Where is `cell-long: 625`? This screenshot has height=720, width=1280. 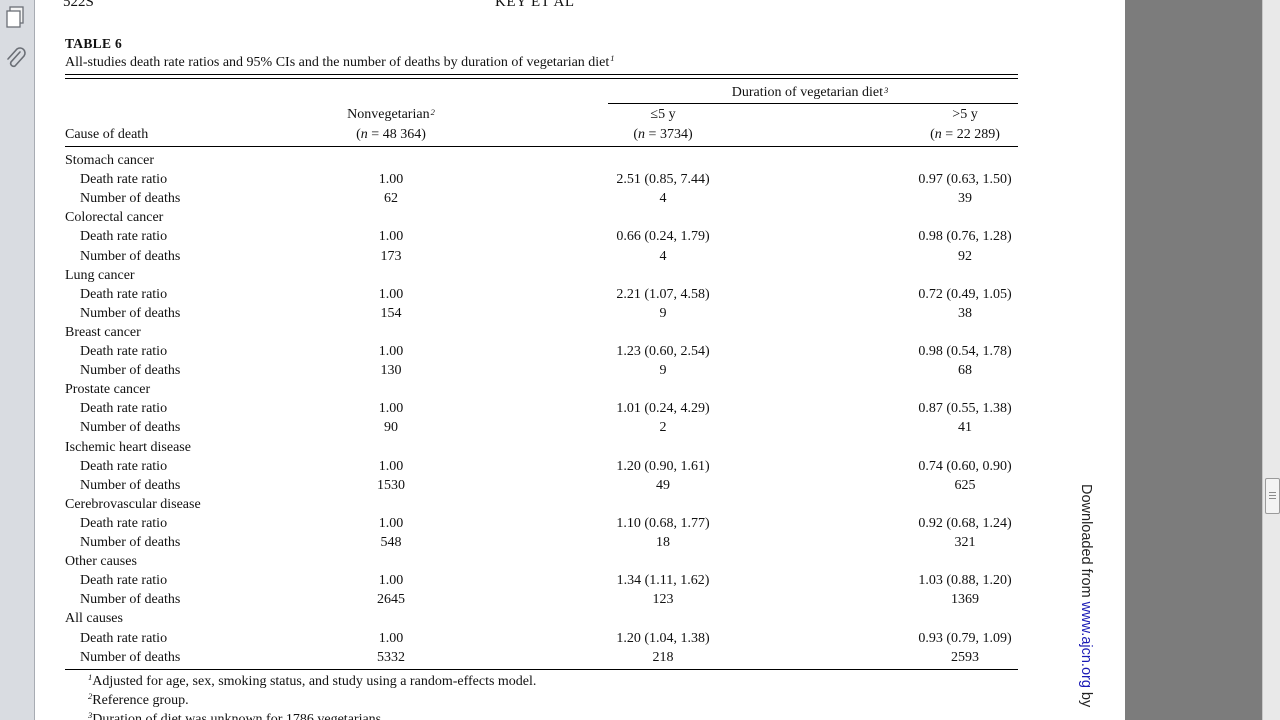 cell-long: 625 is located at coordinates (965, 485).